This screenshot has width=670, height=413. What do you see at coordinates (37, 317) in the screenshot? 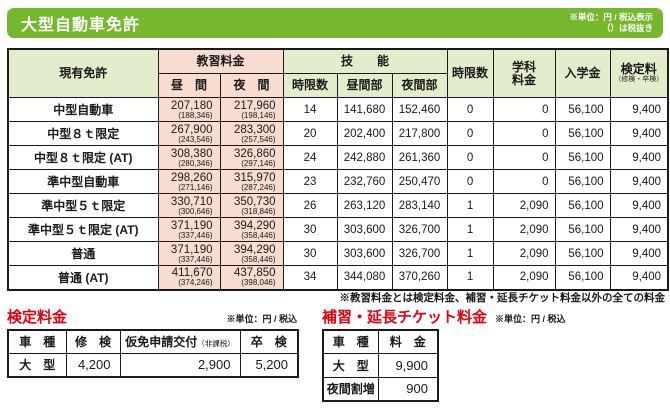
I see `exam-fee-section-title: 検定料金` at bounding box center [37, 317].